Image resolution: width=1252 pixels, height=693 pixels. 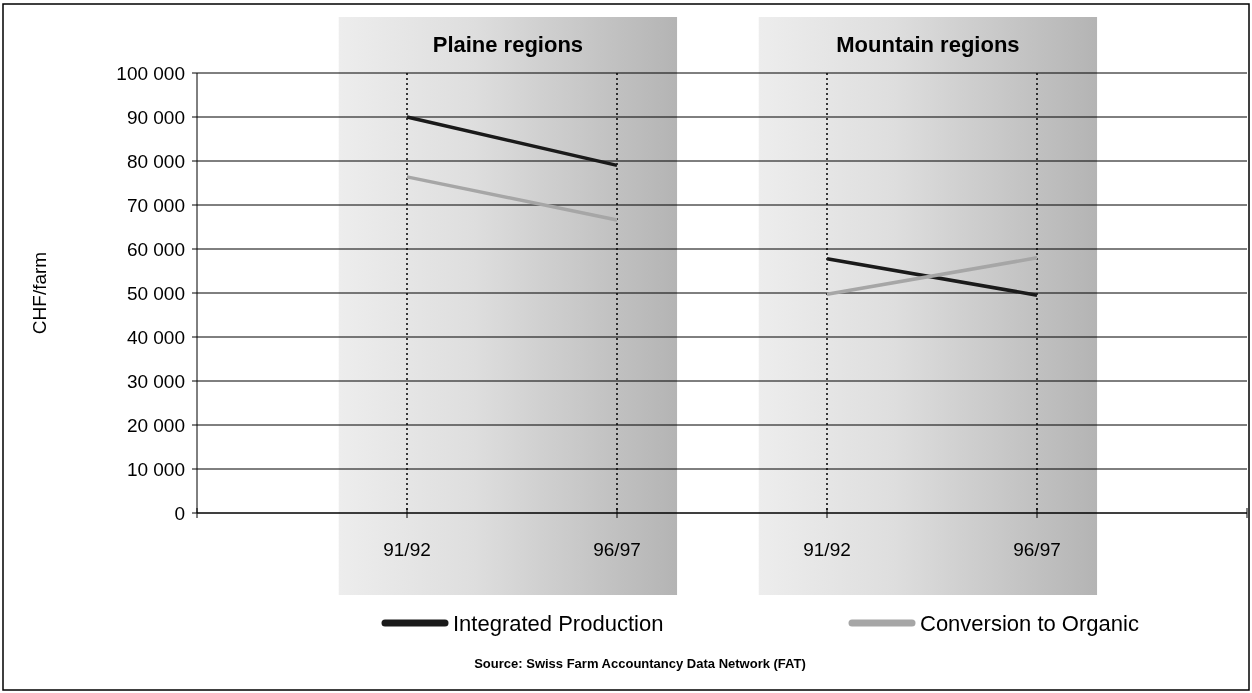 What do you see at coordinates (155, 249) in the screenshot?
I see `y-tick-label: 60 000` at bounding box center [155, 249].